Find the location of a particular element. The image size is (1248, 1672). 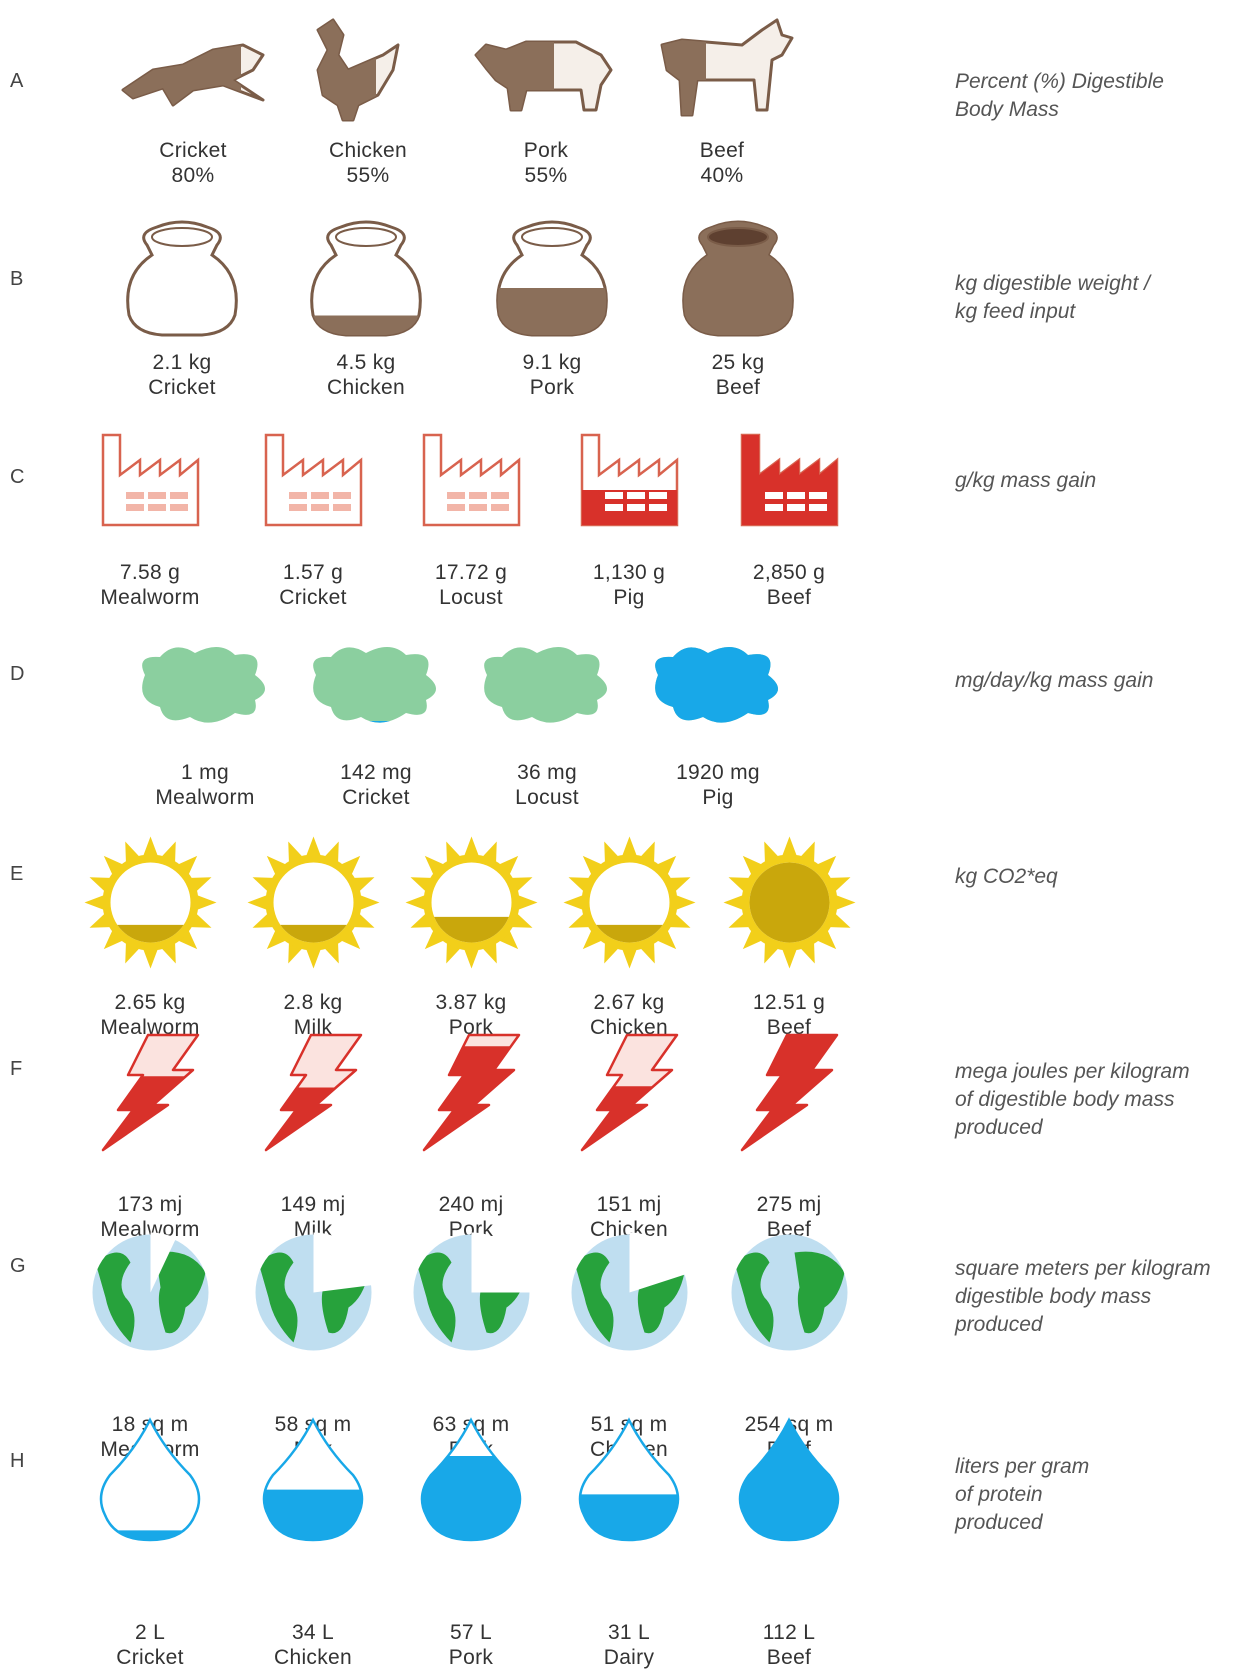

caption-top: 36 mg is located at coordinates (547, 772).